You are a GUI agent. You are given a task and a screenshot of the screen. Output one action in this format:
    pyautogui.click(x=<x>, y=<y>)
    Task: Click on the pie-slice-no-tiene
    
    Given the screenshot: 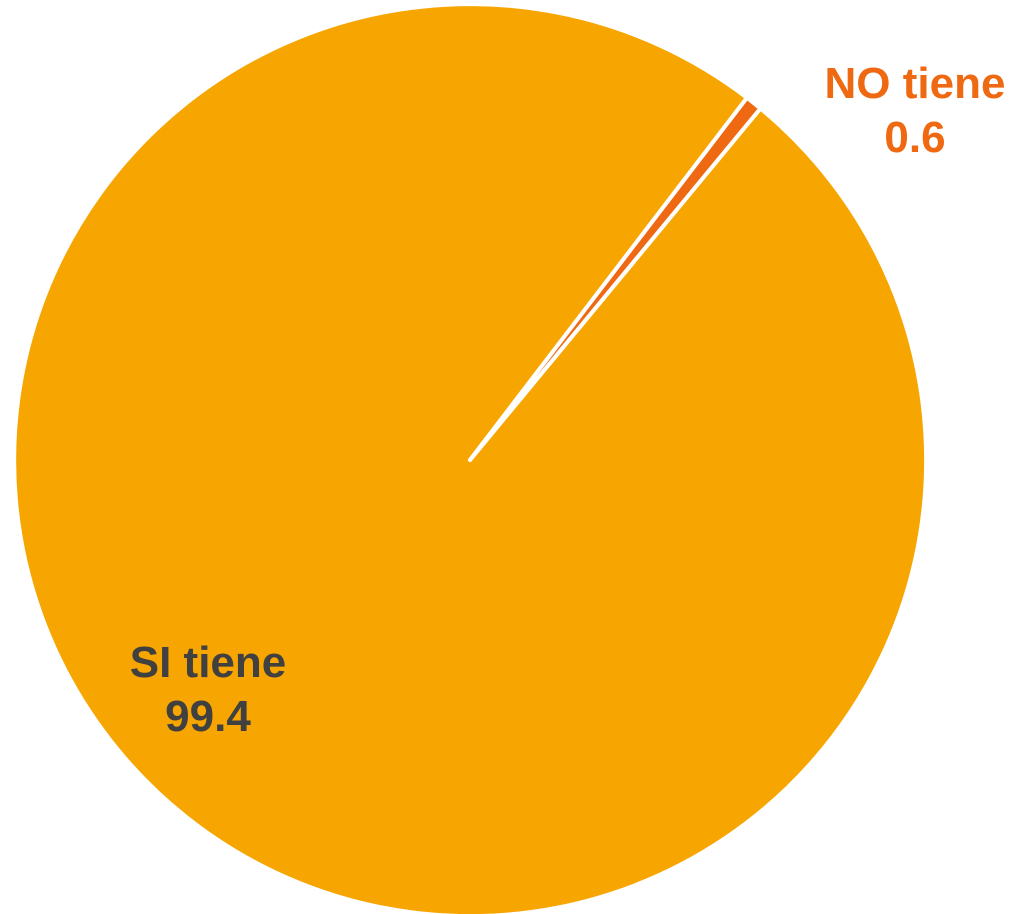 What is the action you would take?
    pyautogui.click(x=615, y=278)
    